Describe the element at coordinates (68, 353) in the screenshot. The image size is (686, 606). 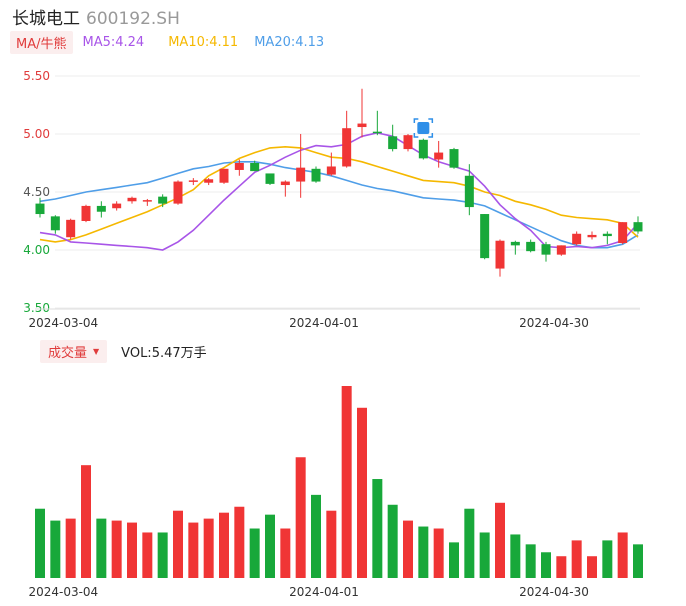
I see `volume-indicator-label: 成交量` at that location.